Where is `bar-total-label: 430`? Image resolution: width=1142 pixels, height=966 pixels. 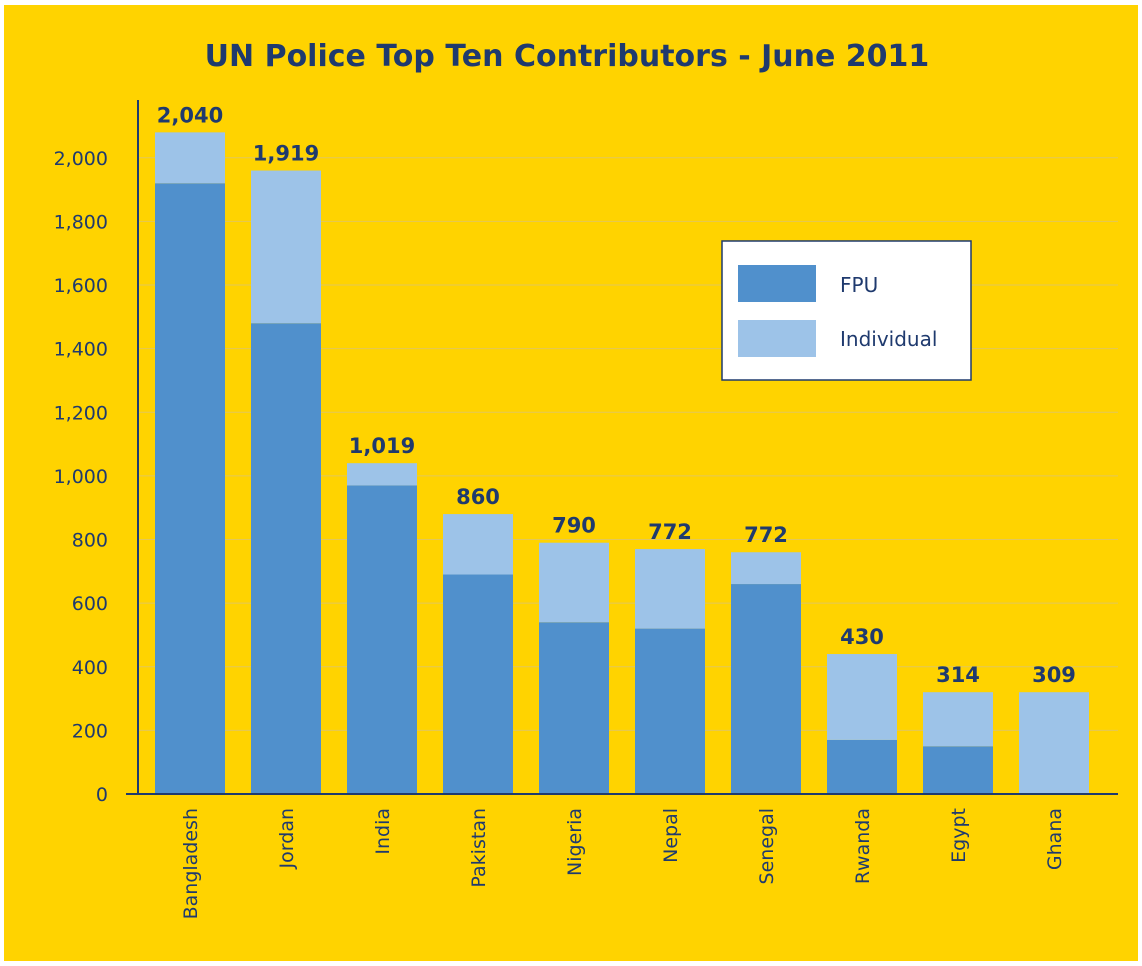
bar-total-label: 430 is located at coordinates (862, 637).